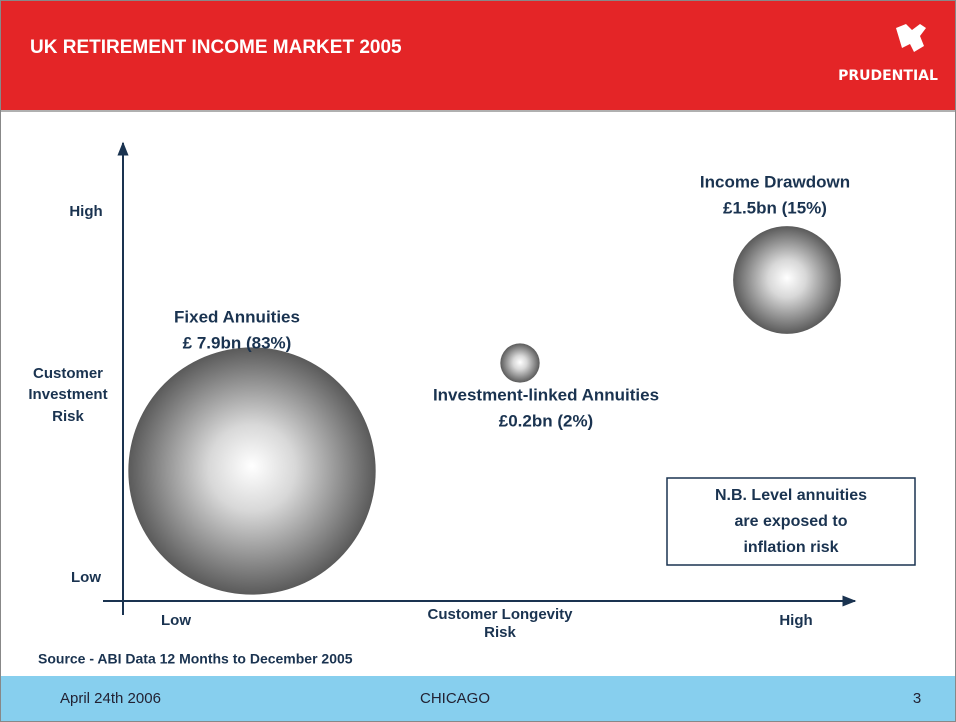  Describe the element at coordinates (455, 698) in the screenshot. I see `footer-location: CHICAGO` at that location.